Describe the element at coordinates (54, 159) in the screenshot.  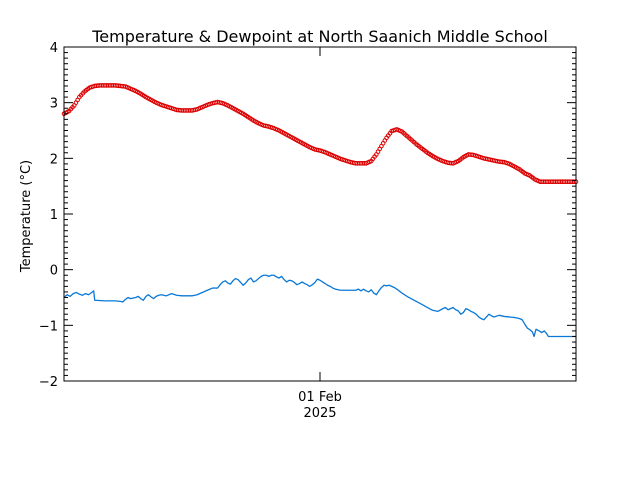
I see `y-tick-label: 2` at that location.